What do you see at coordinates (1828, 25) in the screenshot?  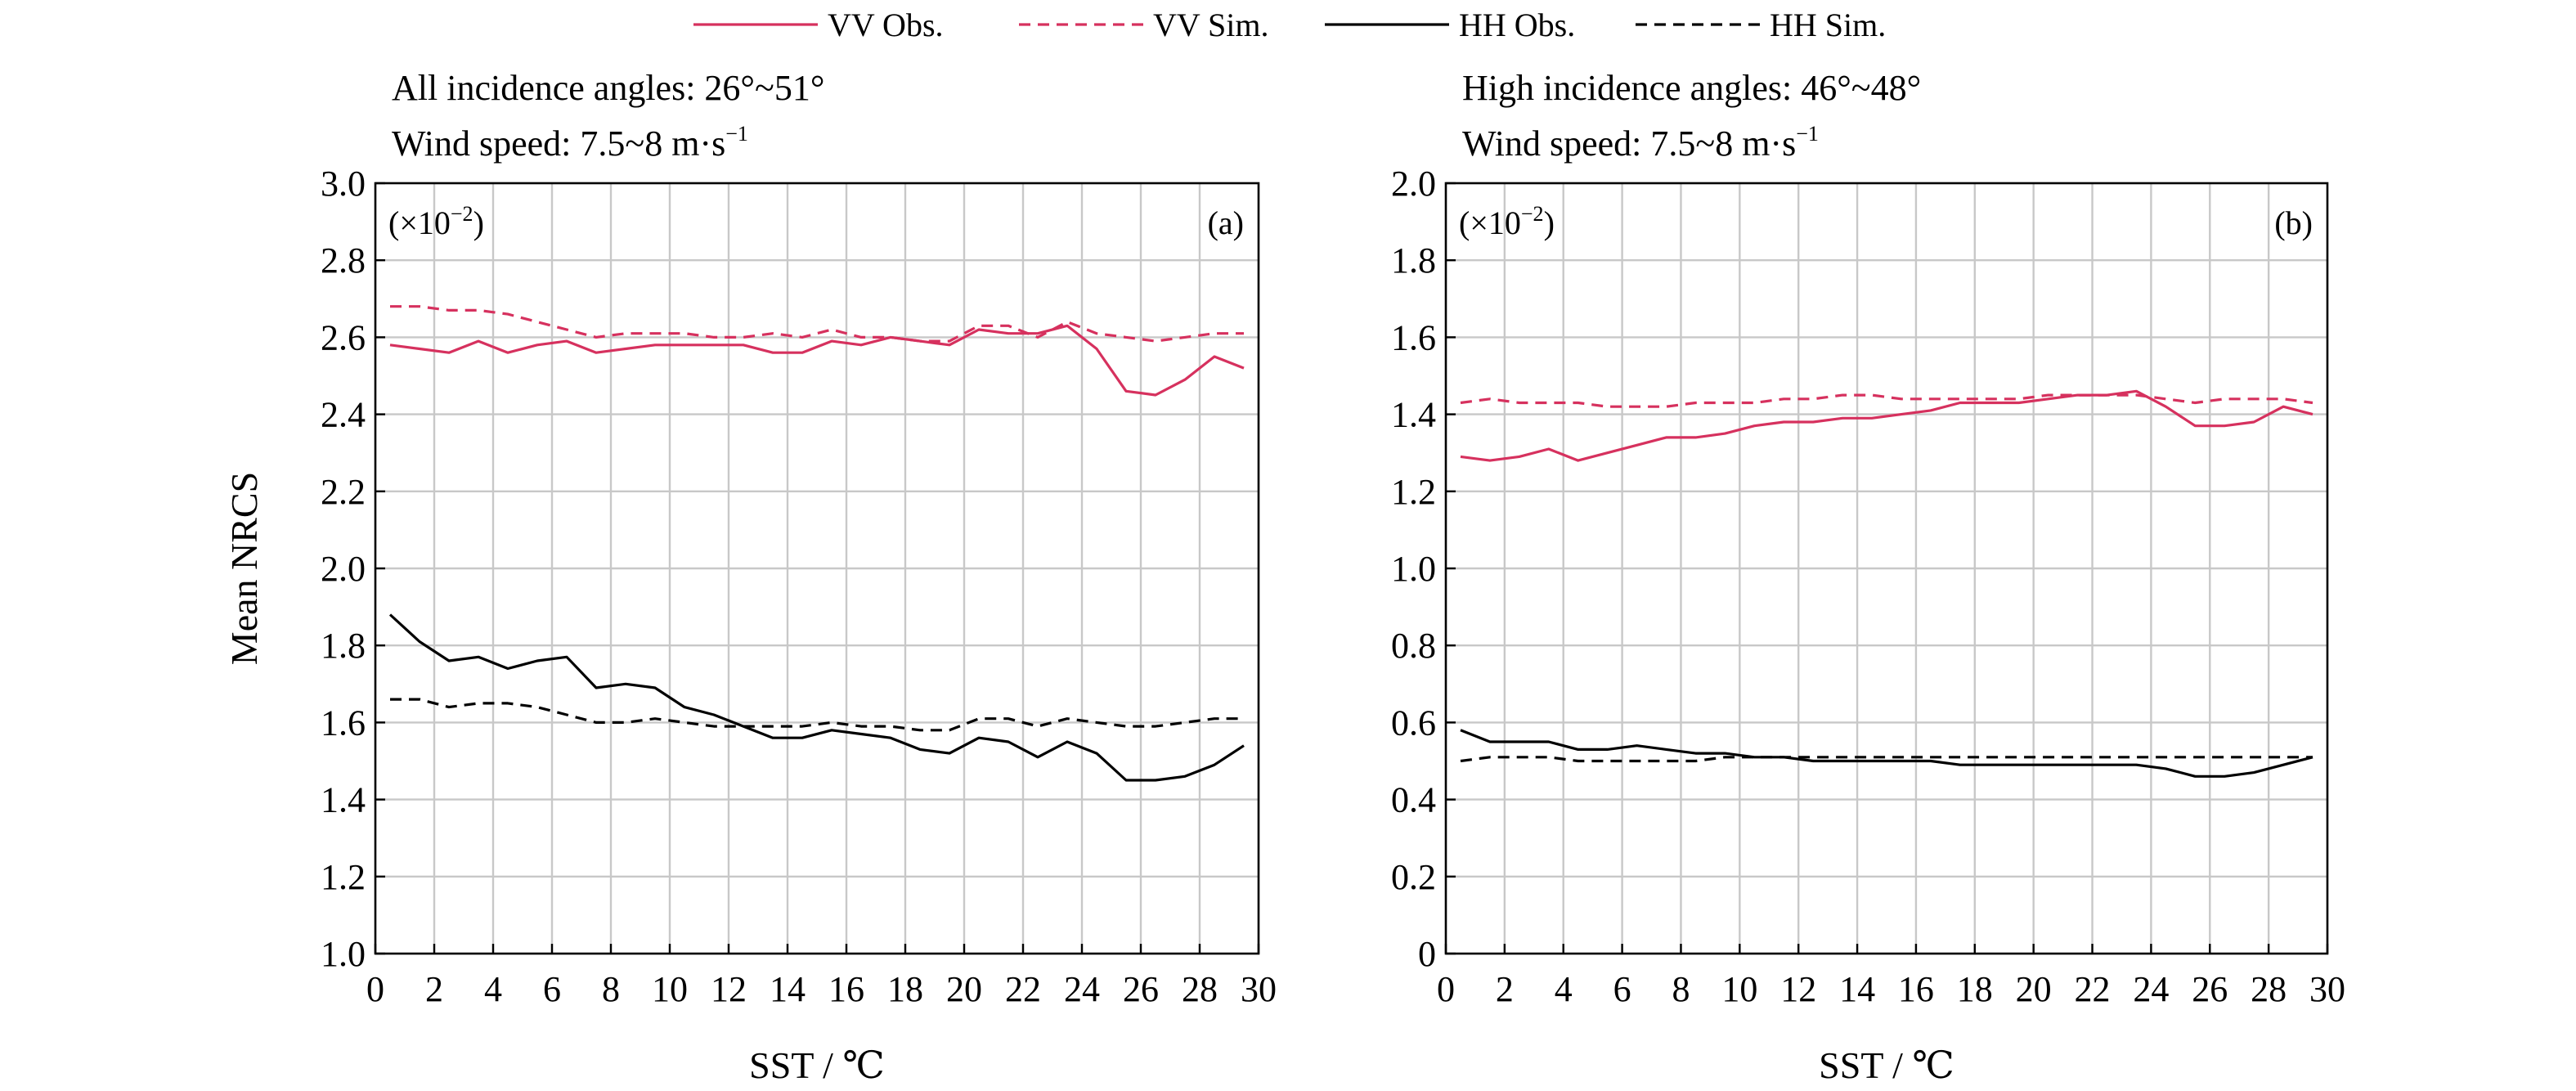 I see `legend-label: HH Sim.` at bounding box center [1828, 25].